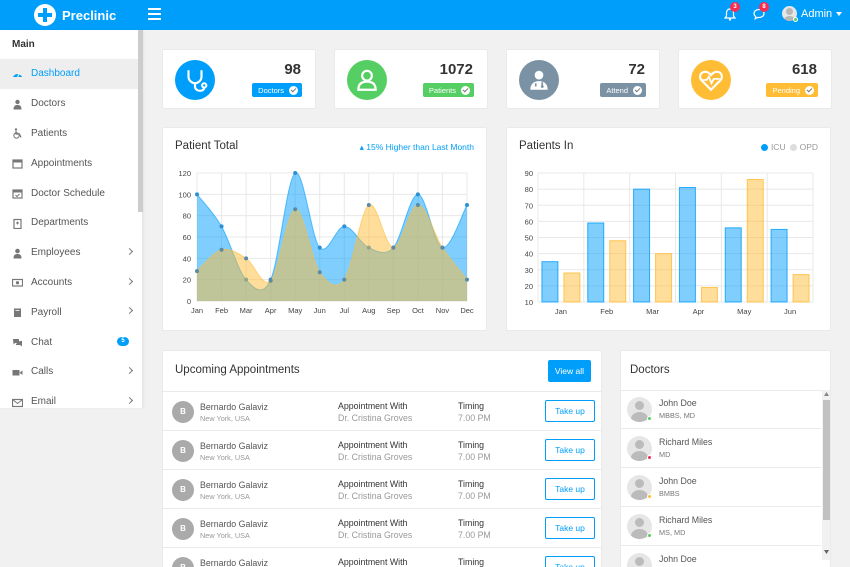 The width and height of the screenshot is (850, 567). What do you see at coordinates (23, 44) in the screenshot?
I see `sidebar-section-title: Main` at bounding box center [23, 44].